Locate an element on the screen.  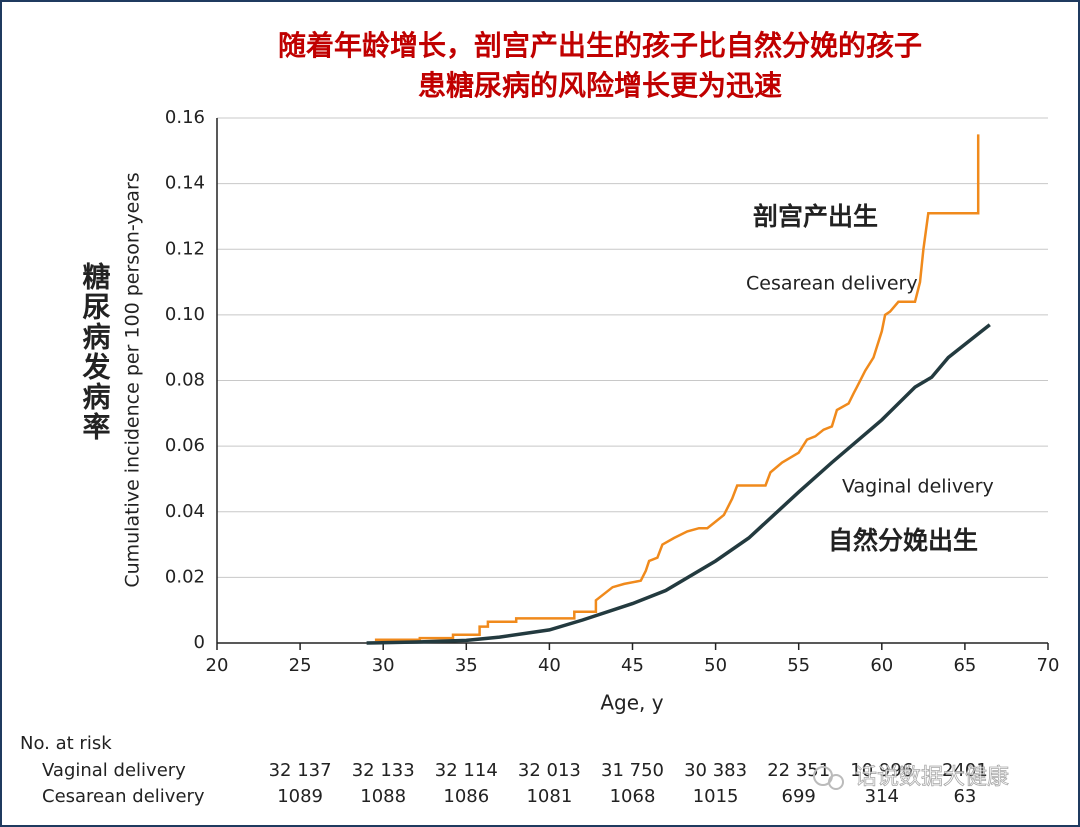
x-tick-label: 40 is located at coordinates (549, 665).